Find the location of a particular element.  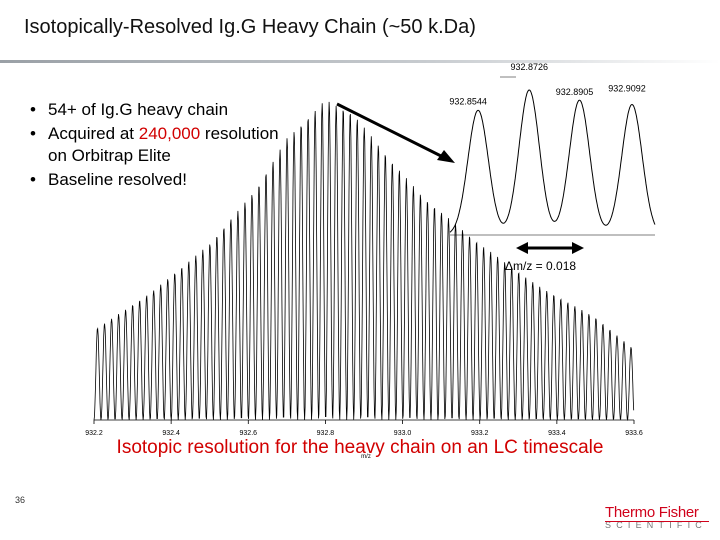

title-divider is located at coordinates (360, 61).